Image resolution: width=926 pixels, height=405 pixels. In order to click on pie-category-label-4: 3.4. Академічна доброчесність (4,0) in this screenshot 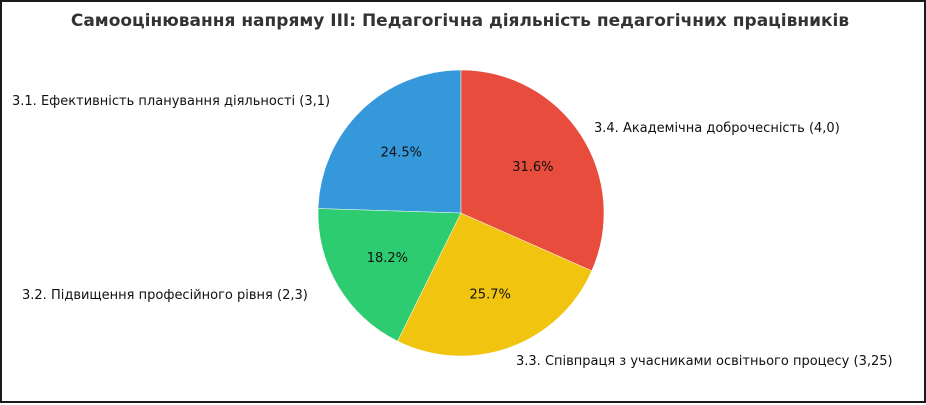, I will do `click(717, 128)`.